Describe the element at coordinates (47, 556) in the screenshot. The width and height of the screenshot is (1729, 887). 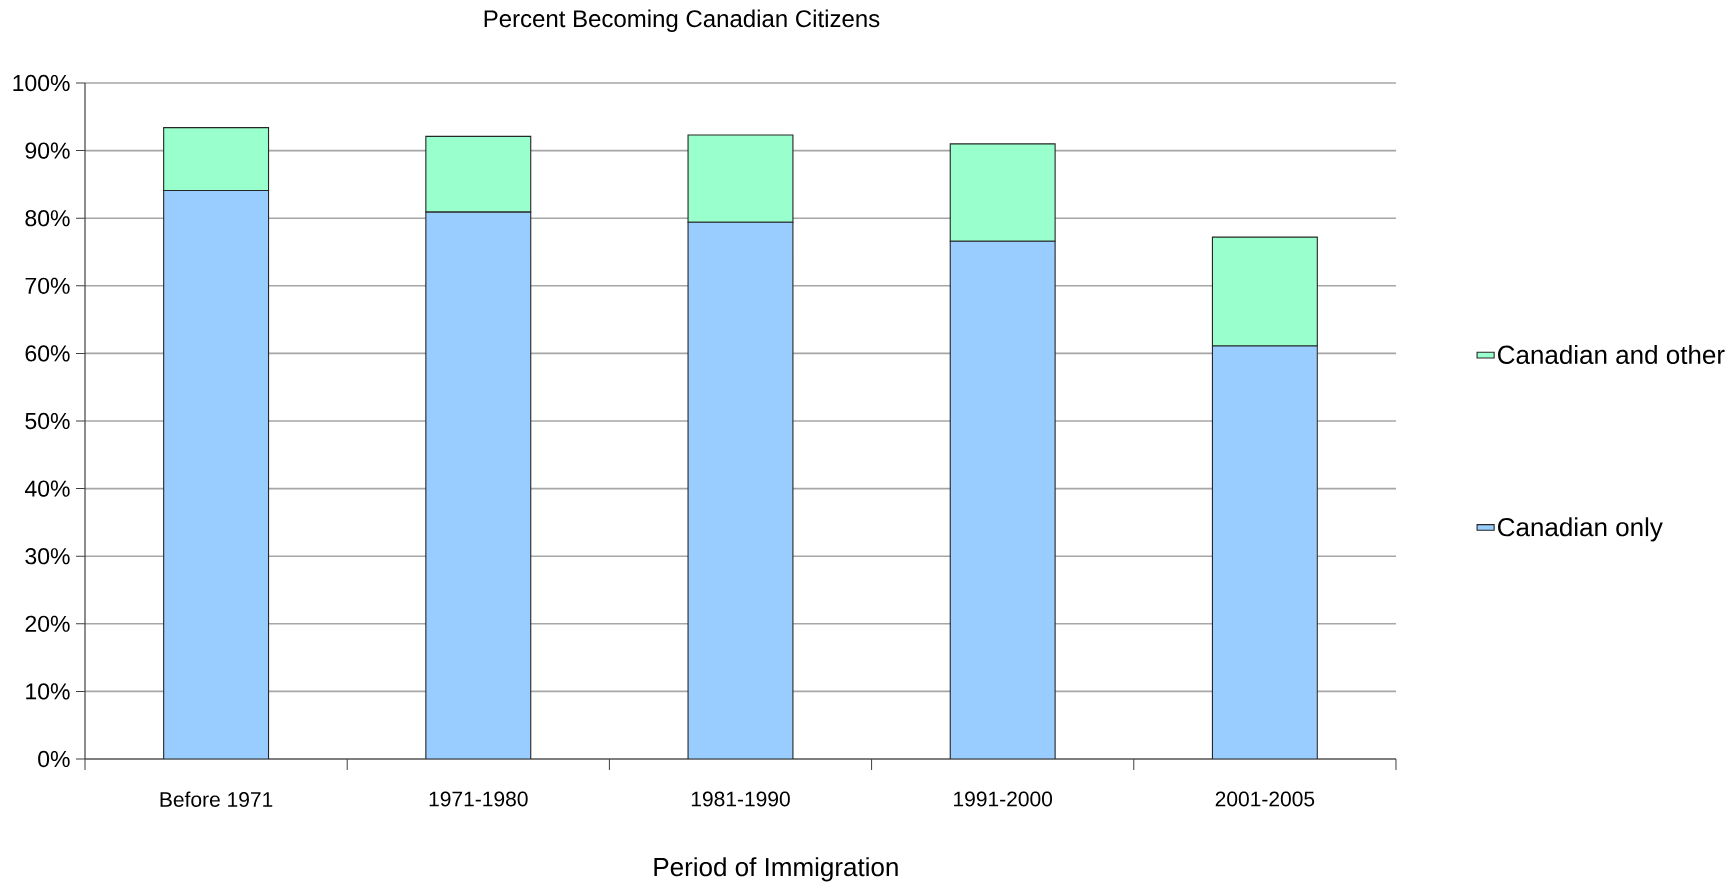
I see `y-tick-label: 30%` at that location.